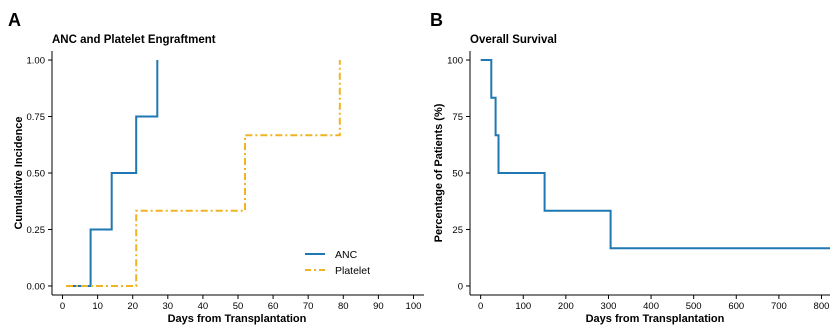 The width and height of the screenshot is (830, 325). I want to click on panel-a-x-tick-label: 30, so click(168, 306).